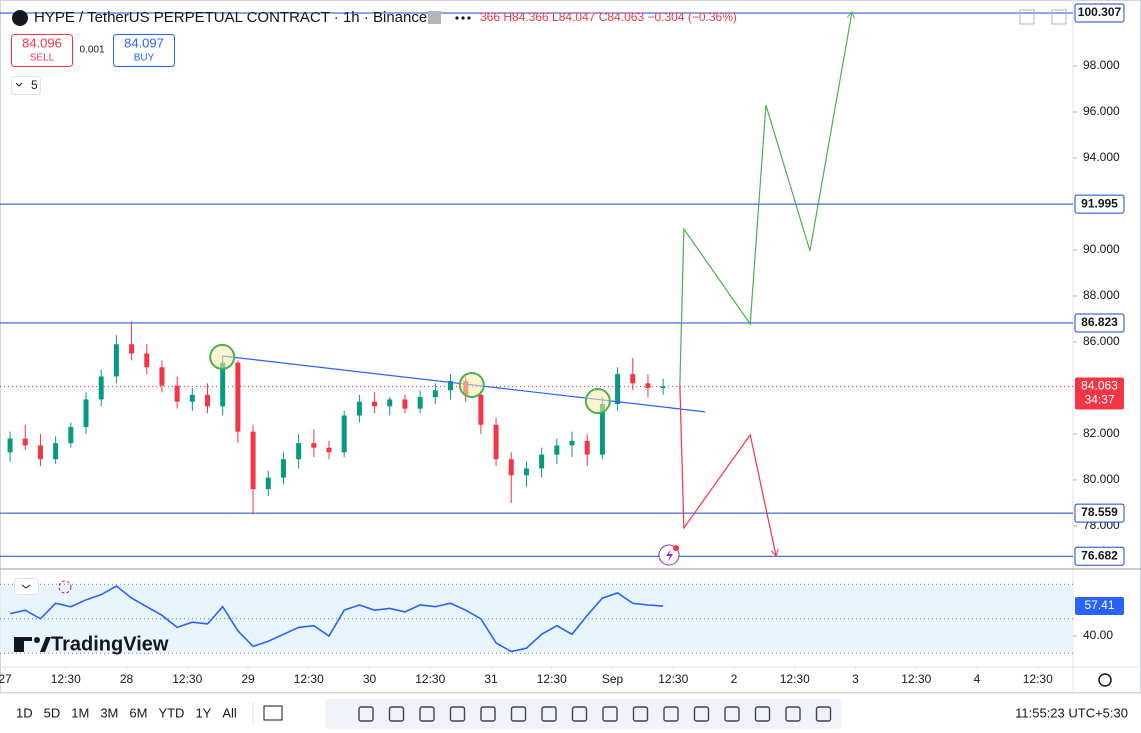 The width and height of the screenshot is (1141, 733). Describe the element at coordinates (1099, 605) in the screenshot. I see `rsi-value-label: 57.41` at that location.